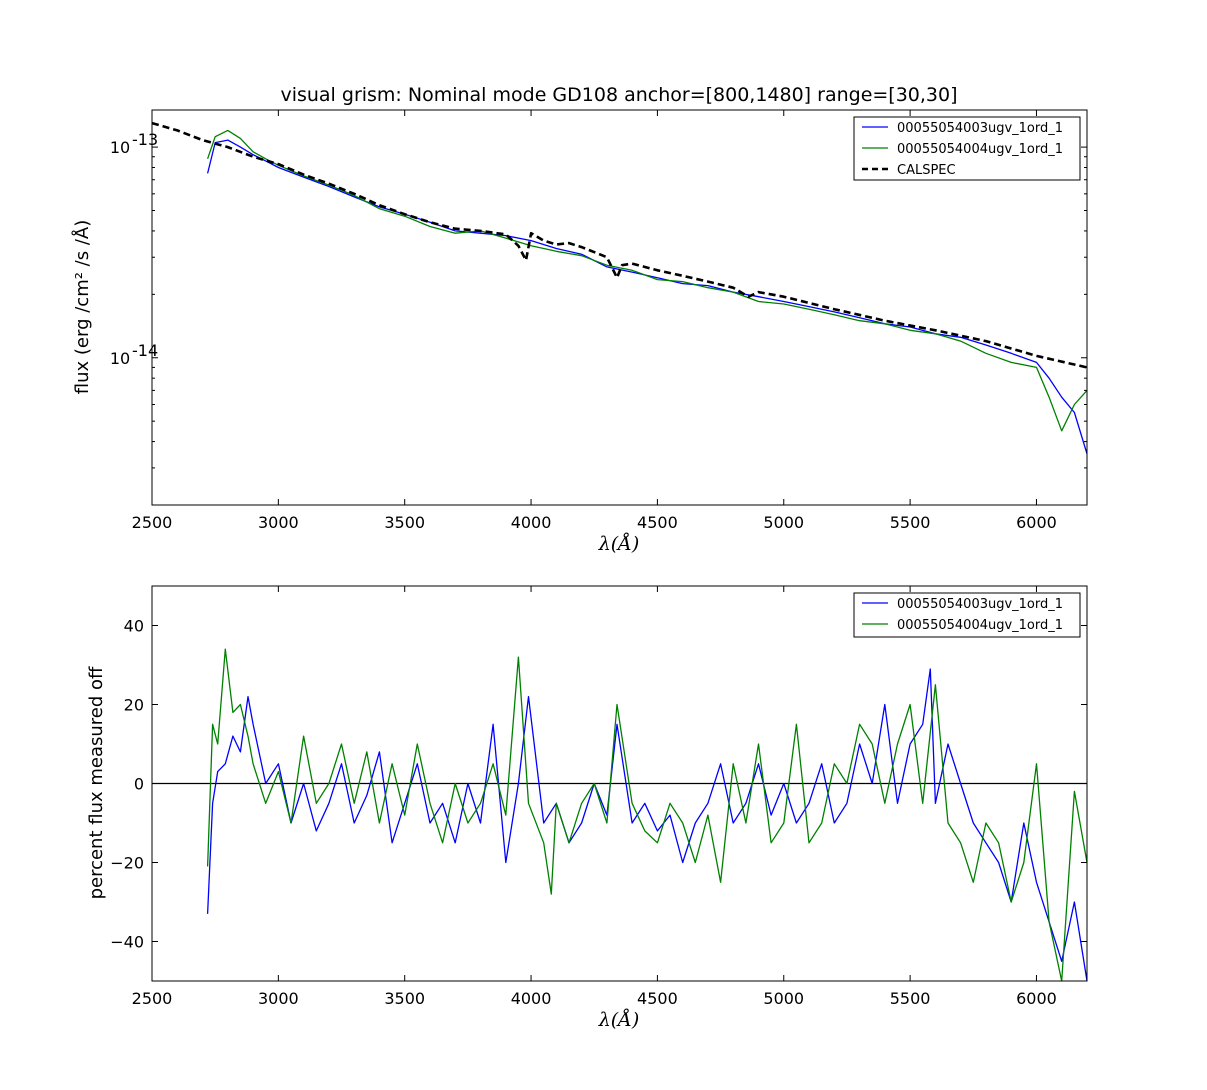 The width and height of the screenshot is (1207, 1090). Describe the element at coordinates (145, 139) in the screenshot. I see `flux-y-tick-exponent: -13` at that location.